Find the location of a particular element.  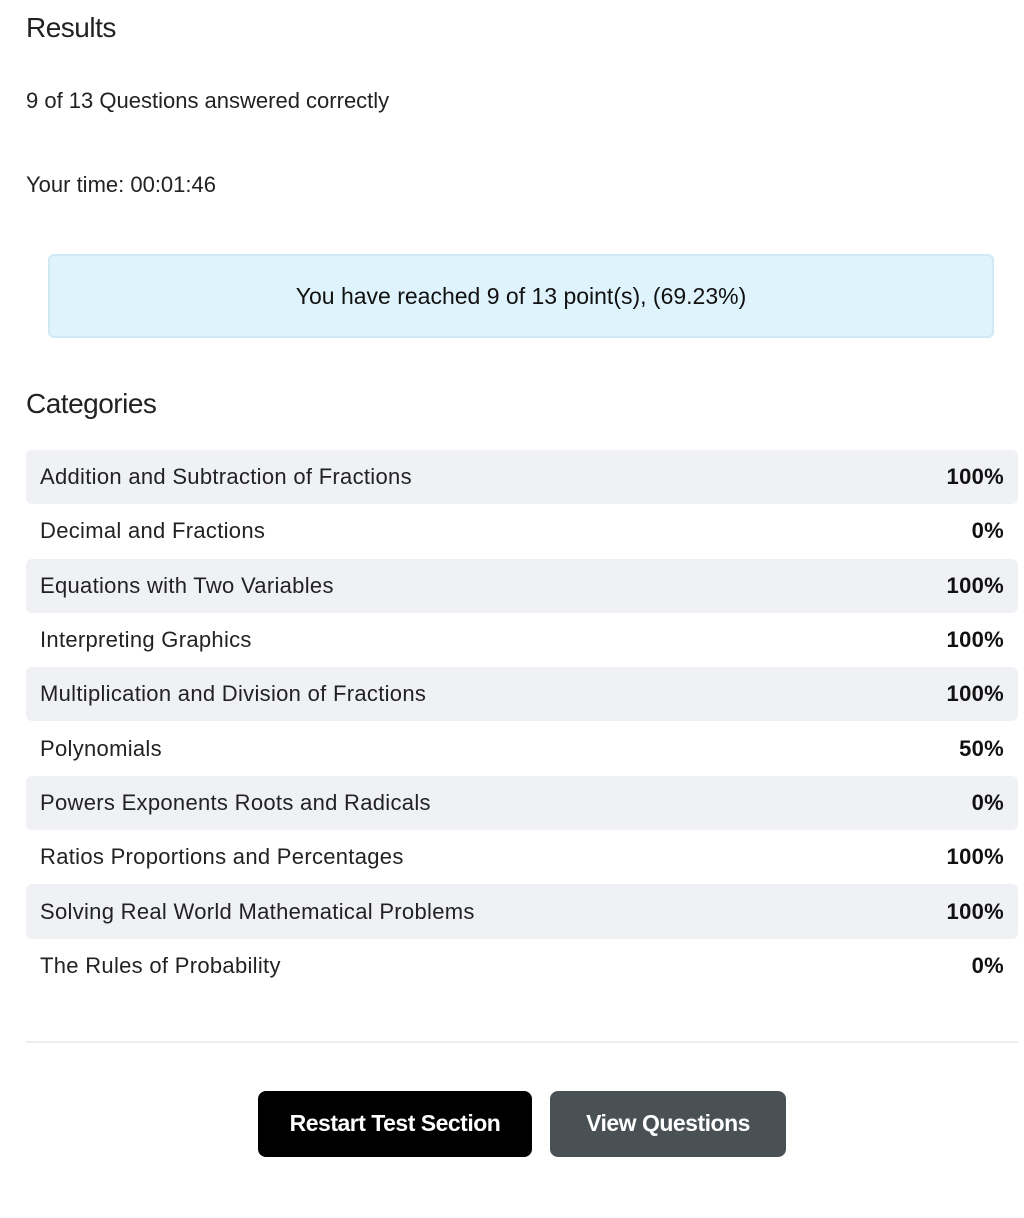

category-row: Decimal and Fractions 0% is located at coordinates (522, 531).